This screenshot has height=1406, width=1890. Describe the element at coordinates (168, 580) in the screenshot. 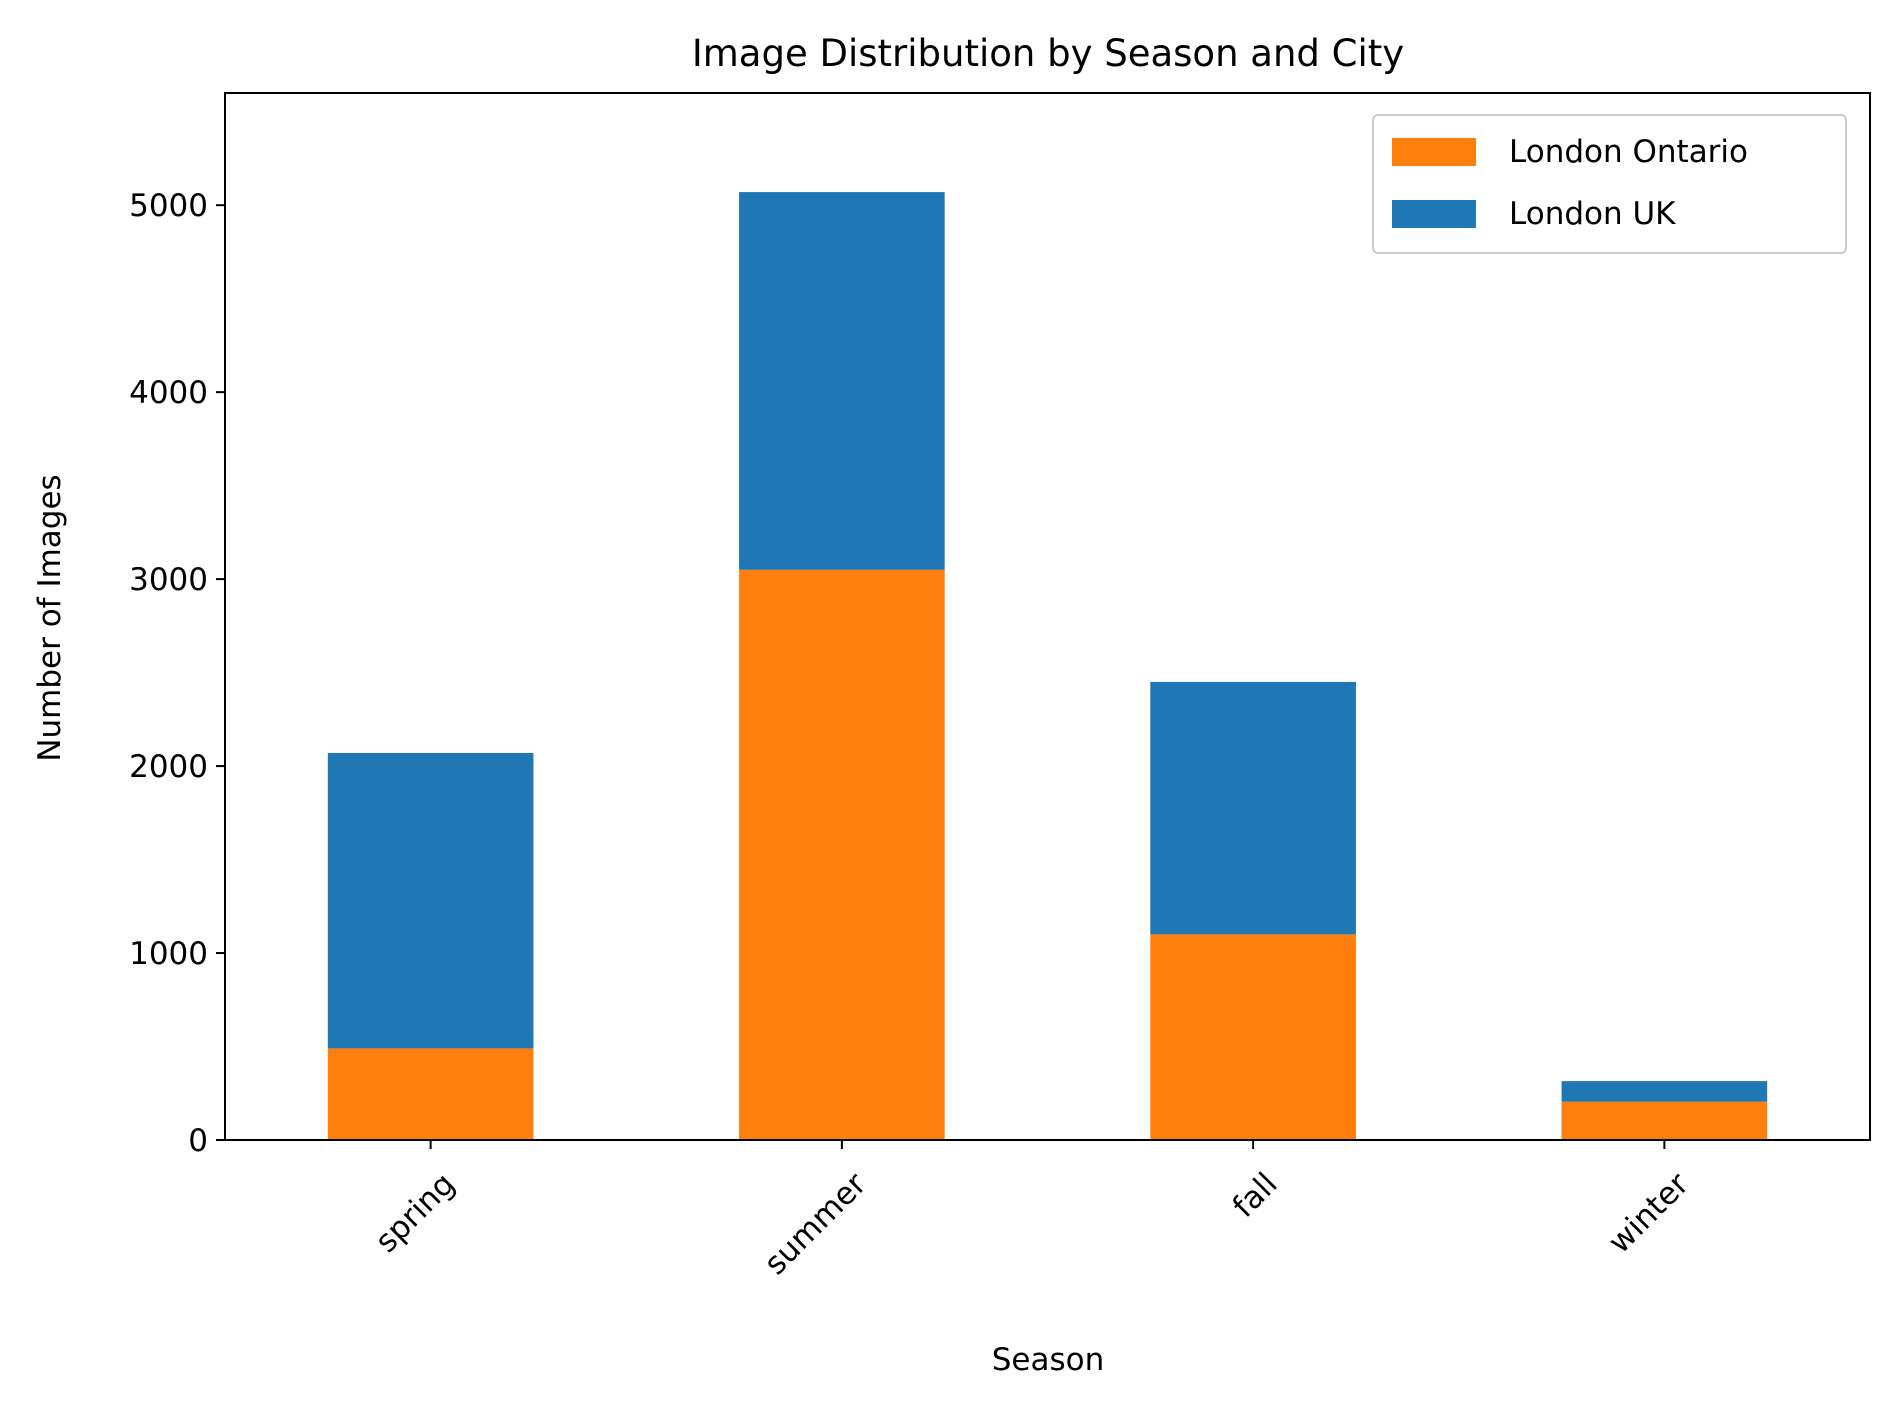

I see `y-tick-label: 3000` at that location.